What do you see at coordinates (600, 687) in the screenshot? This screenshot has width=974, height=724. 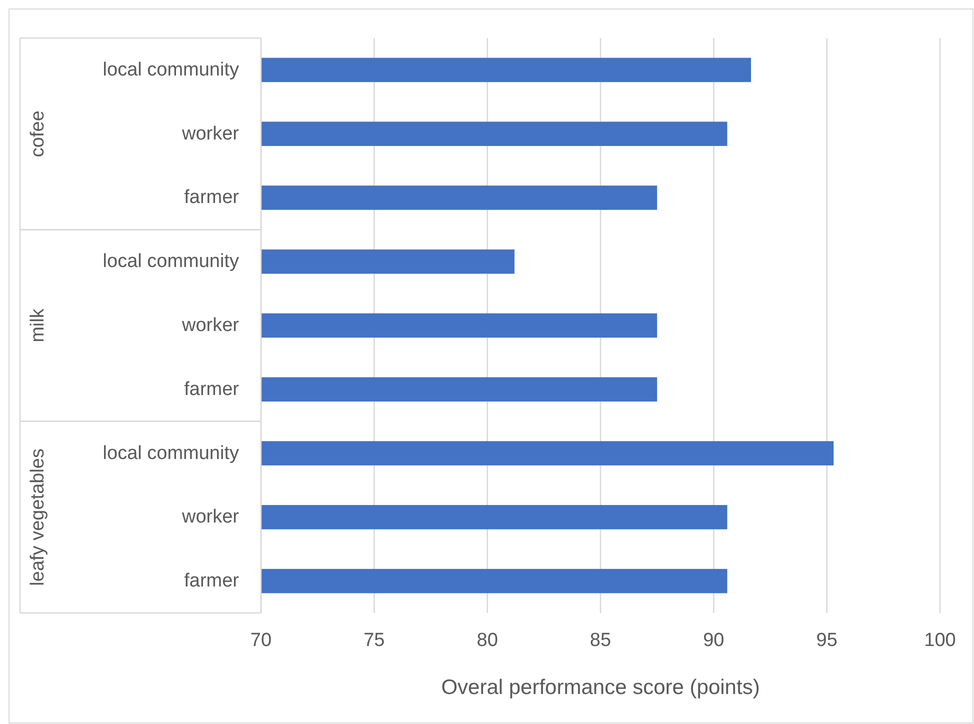 I see `x-axis-title: Overal performance score (points)` at bounding box center [600, 687].